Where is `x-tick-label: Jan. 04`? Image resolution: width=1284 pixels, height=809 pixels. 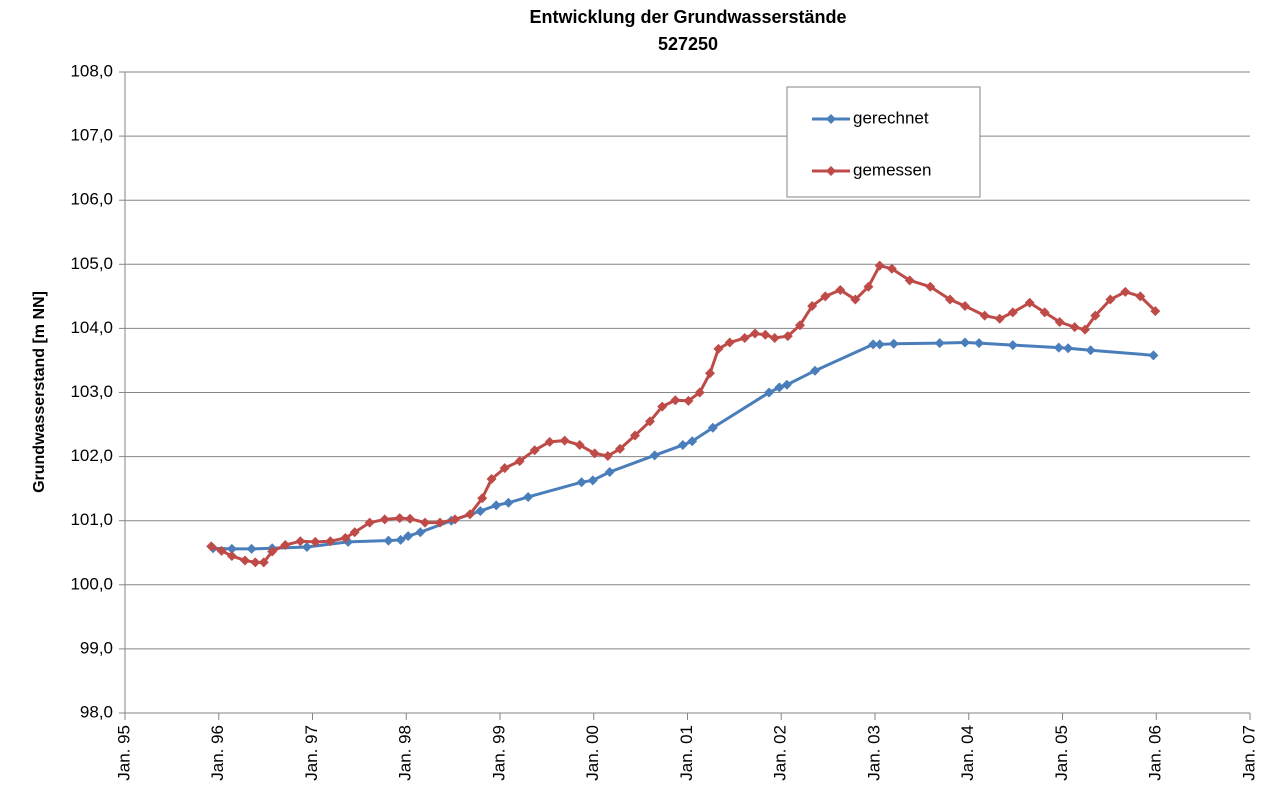
x-tick-label: Jan. 04 is located at coordinates (967, 753).